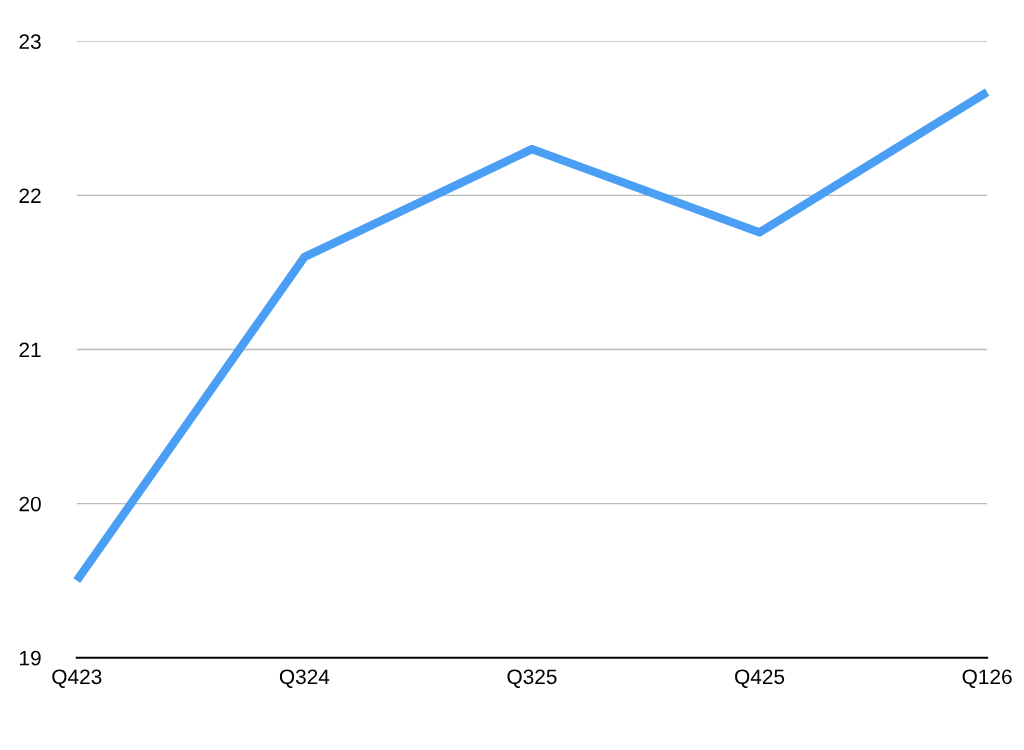 Image resolution: width=1024 pixels, height=750 pixels. Describe the element at coordinates (532, 678) in the screenshot. I see `x-tick-label: Q325` at that location.